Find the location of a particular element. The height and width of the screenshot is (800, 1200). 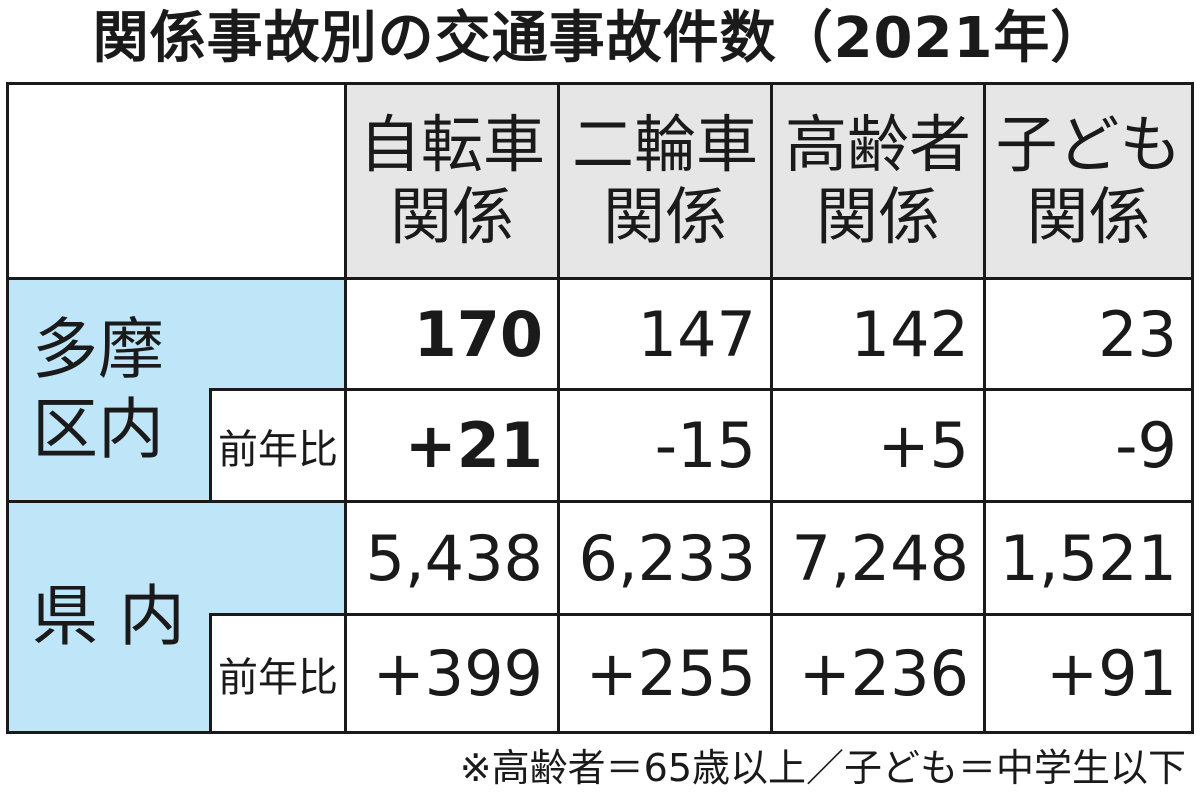

region-ken-label: 県 内 is located at coordinates (108, 617).